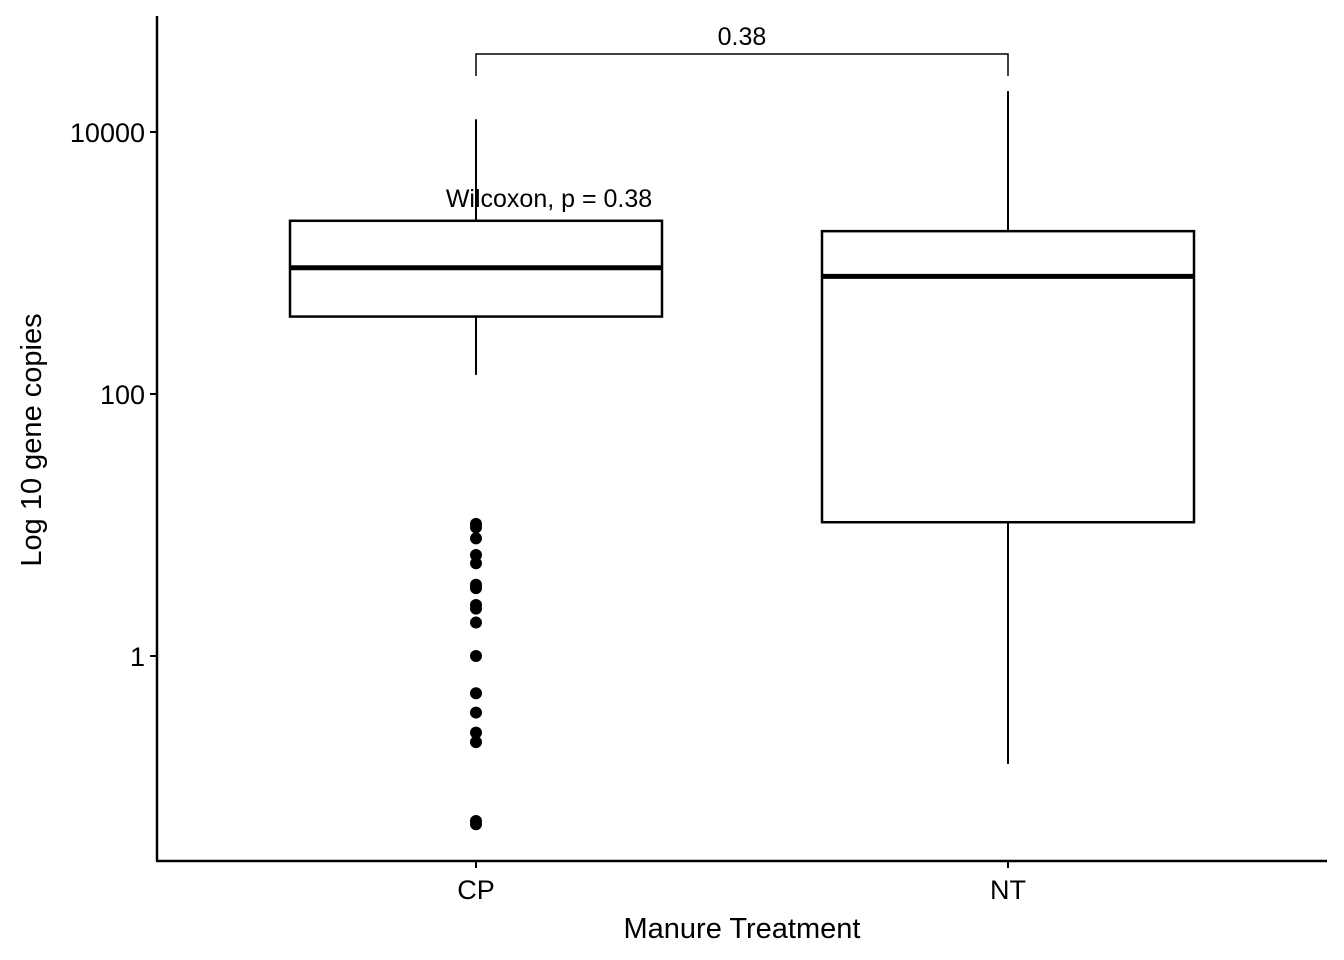 Image resolution: width=1344 pixels, height=960 pixels. I want to click on y-tick-label: 10000, so click(107, 133).